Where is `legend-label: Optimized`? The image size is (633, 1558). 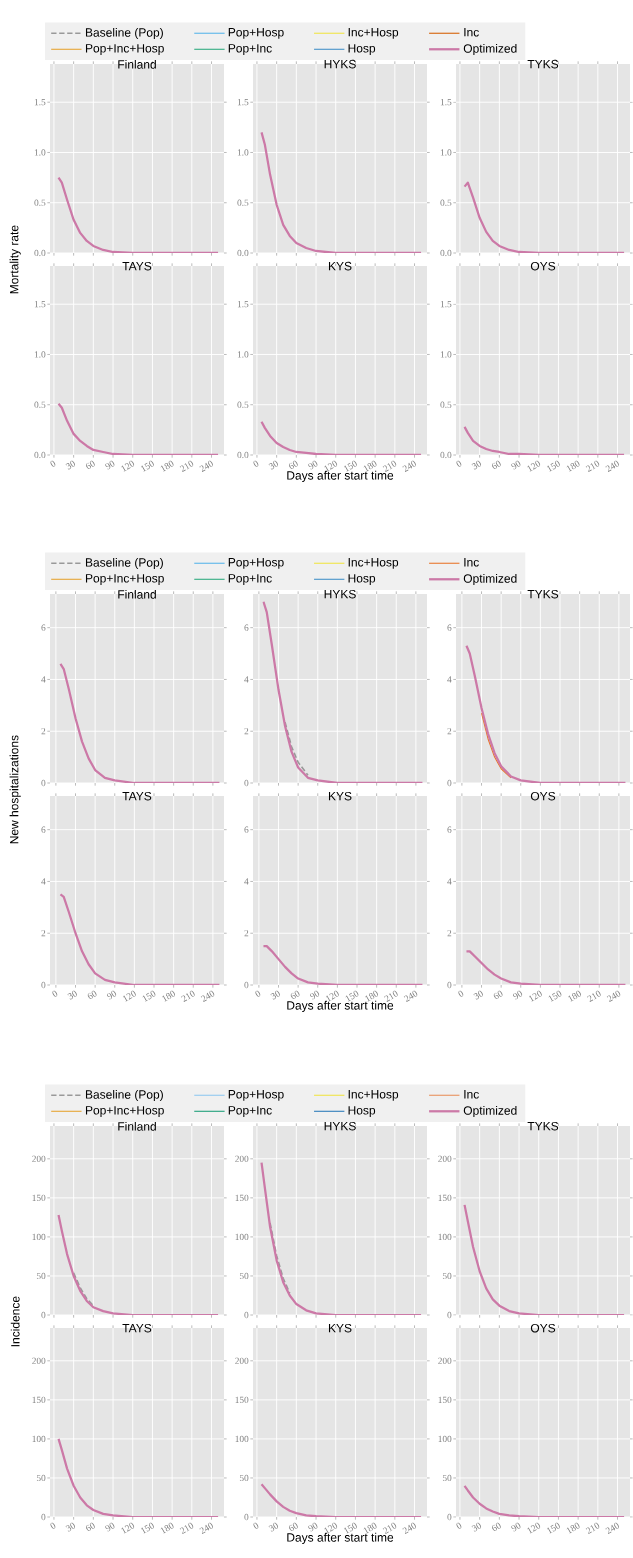
legend-label: Optimized is located at coordinates (490, 1111).